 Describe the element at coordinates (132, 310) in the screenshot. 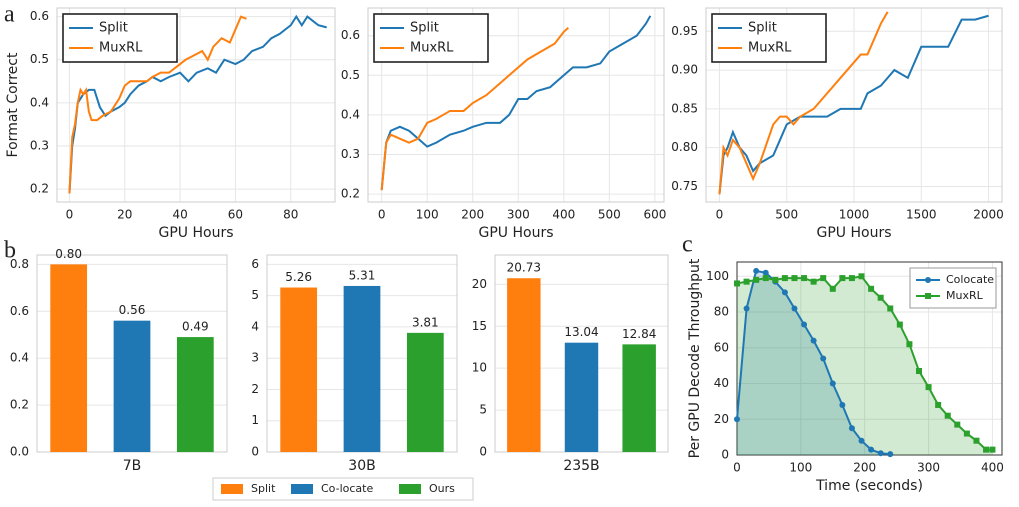

I see `value-label: 0.56` at that location.